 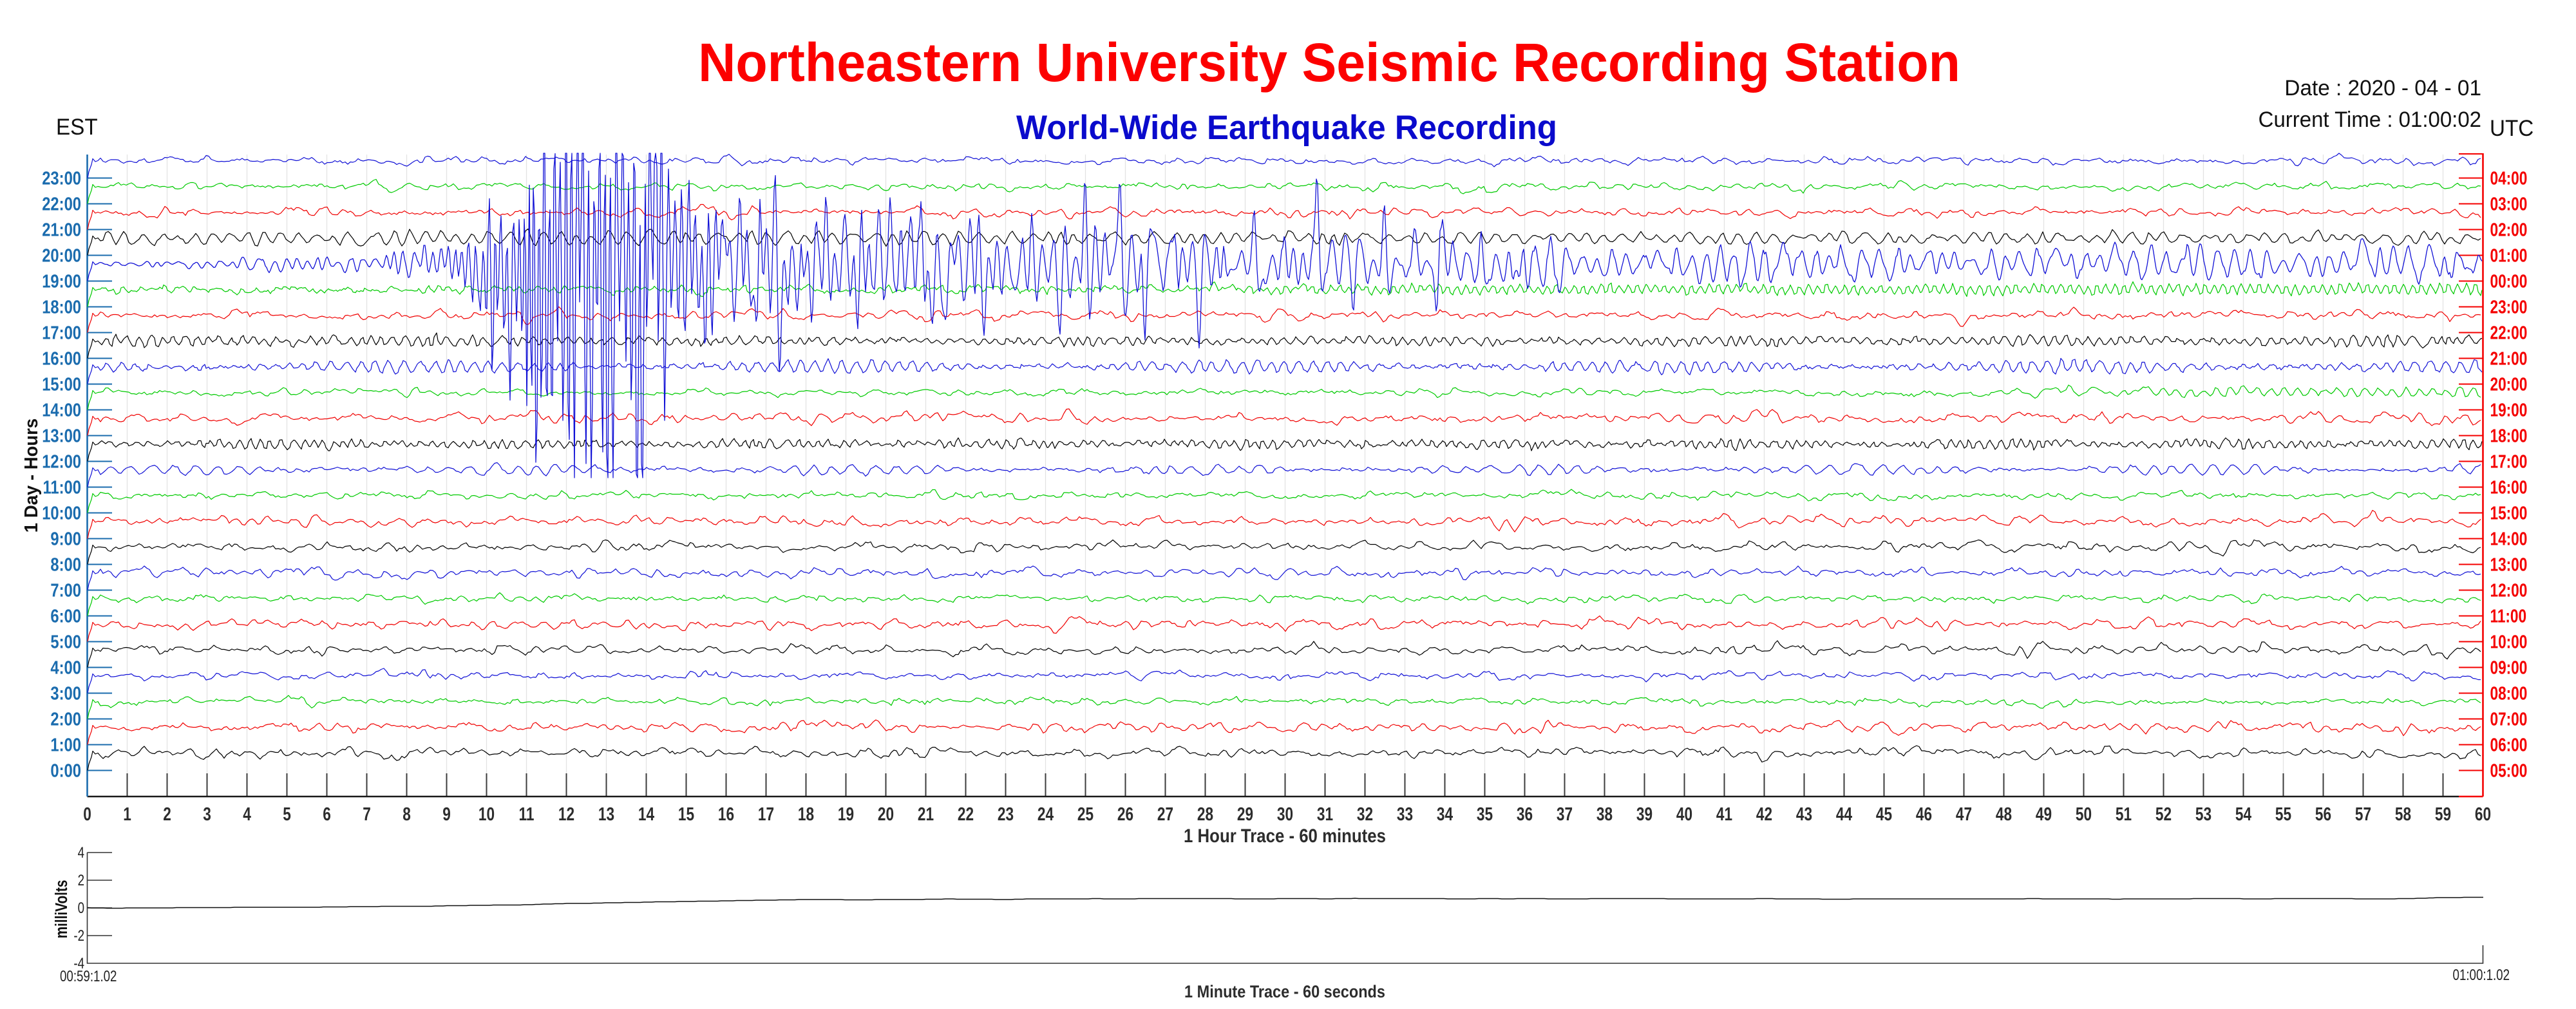 I want to click on svg-text: 9:00, so click(x=65, y=538).